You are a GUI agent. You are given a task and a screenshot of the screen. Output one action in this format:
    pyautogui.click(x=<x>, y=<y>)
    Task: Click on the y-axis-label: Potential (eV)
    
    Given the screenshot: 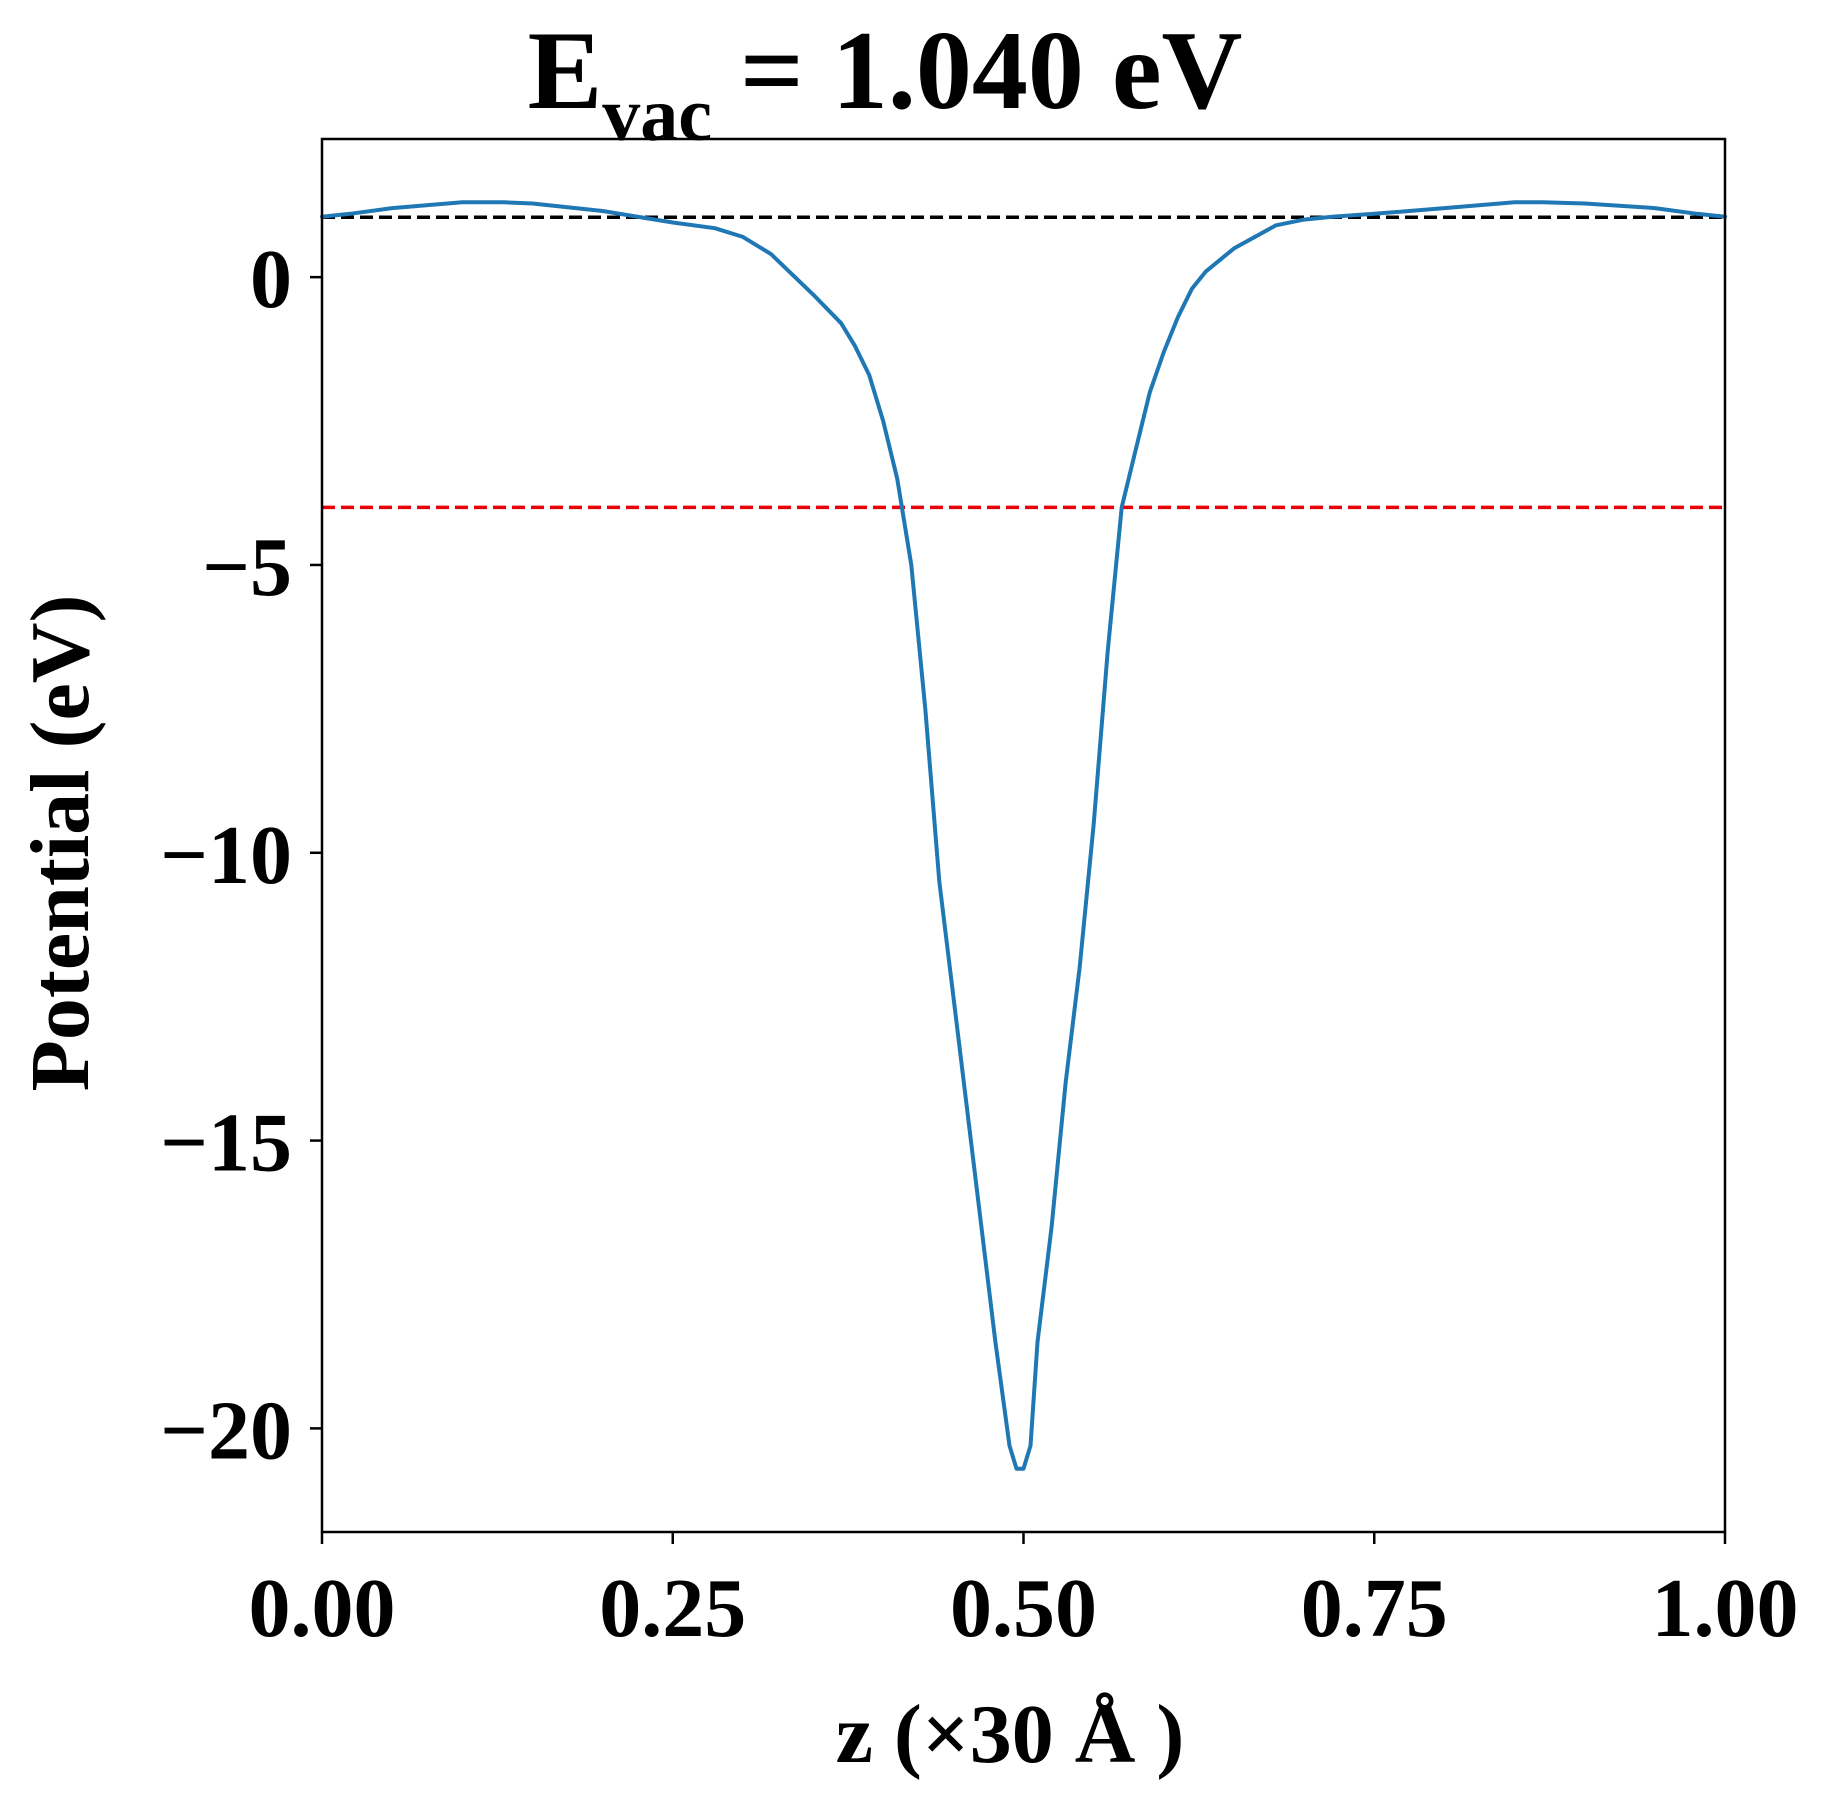 What is the action you would take?
    pyautogui.click(x=60, y=843)
    